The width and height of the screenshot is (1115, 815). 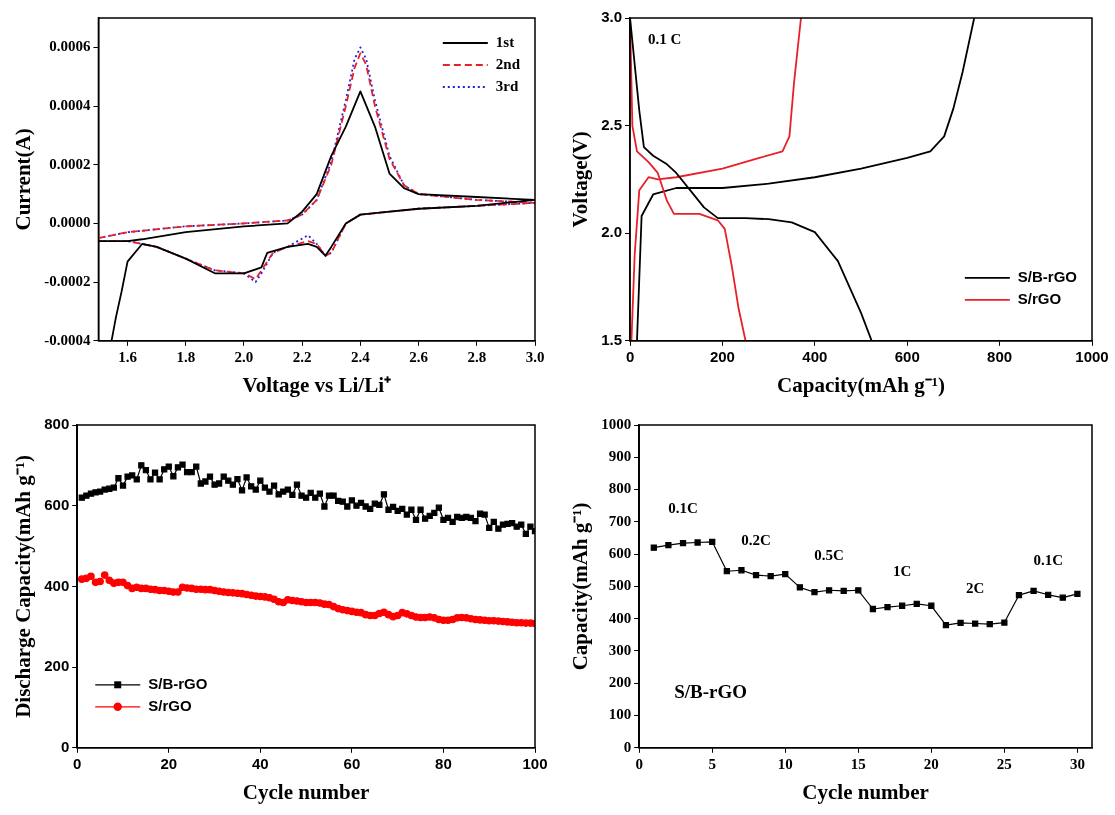 What do you see at coordinates (186, 356) in the screenshot?
I see `x-tick-label: 1.8` at bounding box center [186, 356].